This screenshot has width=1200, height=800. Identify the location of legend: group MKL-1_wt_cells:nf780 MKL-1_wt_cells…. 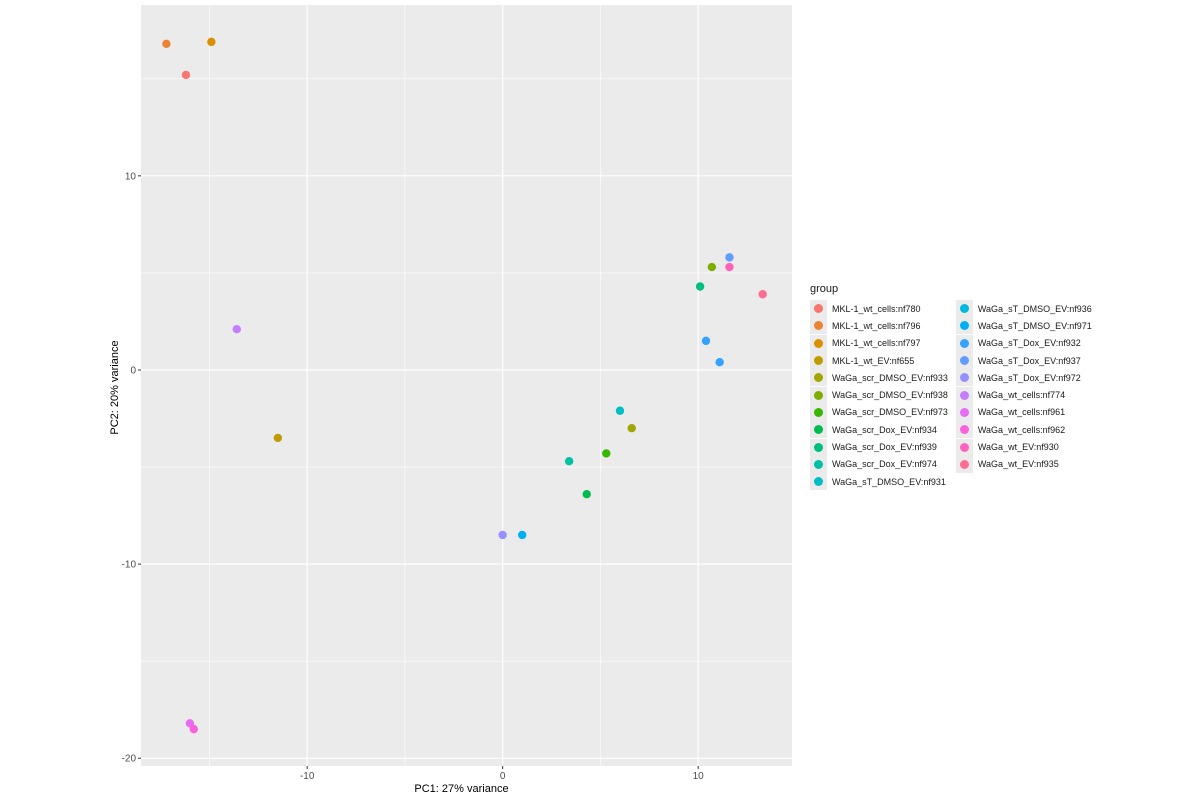
(955, 387).